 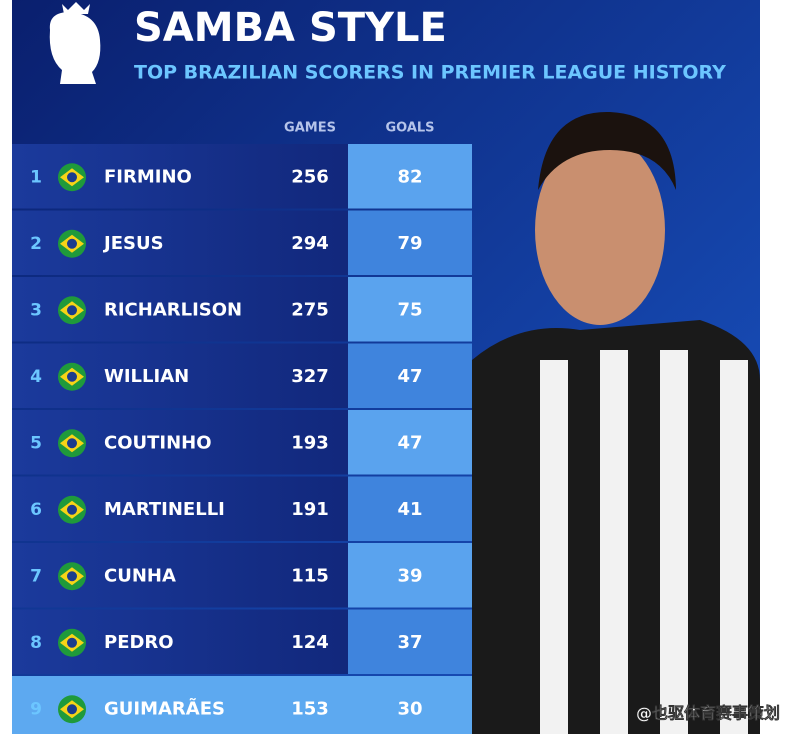 What do you see at coordinates (36, 443) in the screenshot?
I see `rank: 5` at bounding box center [36, 443].